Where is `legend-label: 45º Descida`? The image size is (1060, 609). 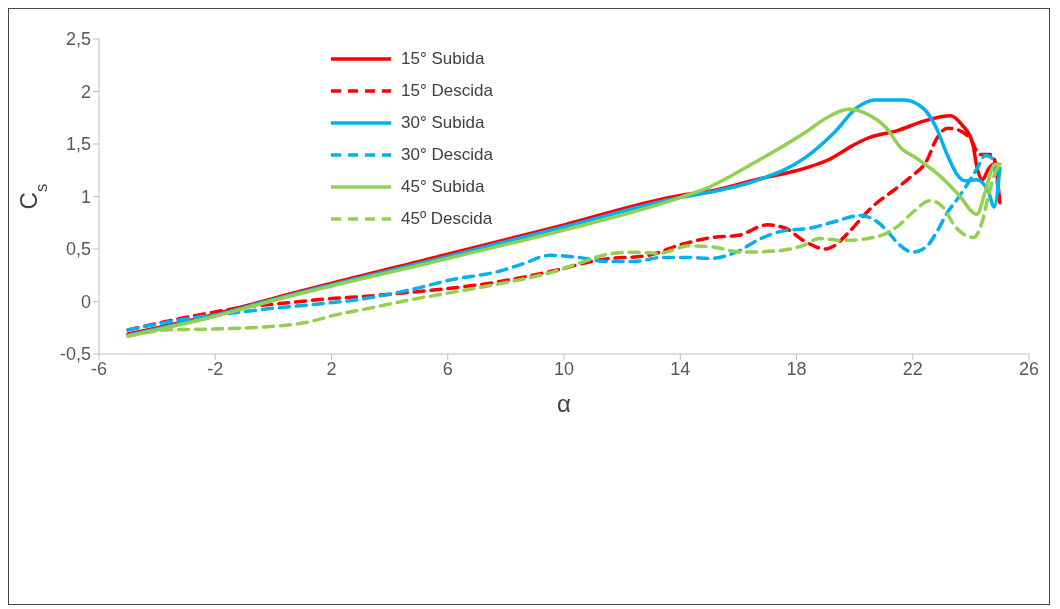
legend-label: 45º Descida is located at coordinates (447, 219).